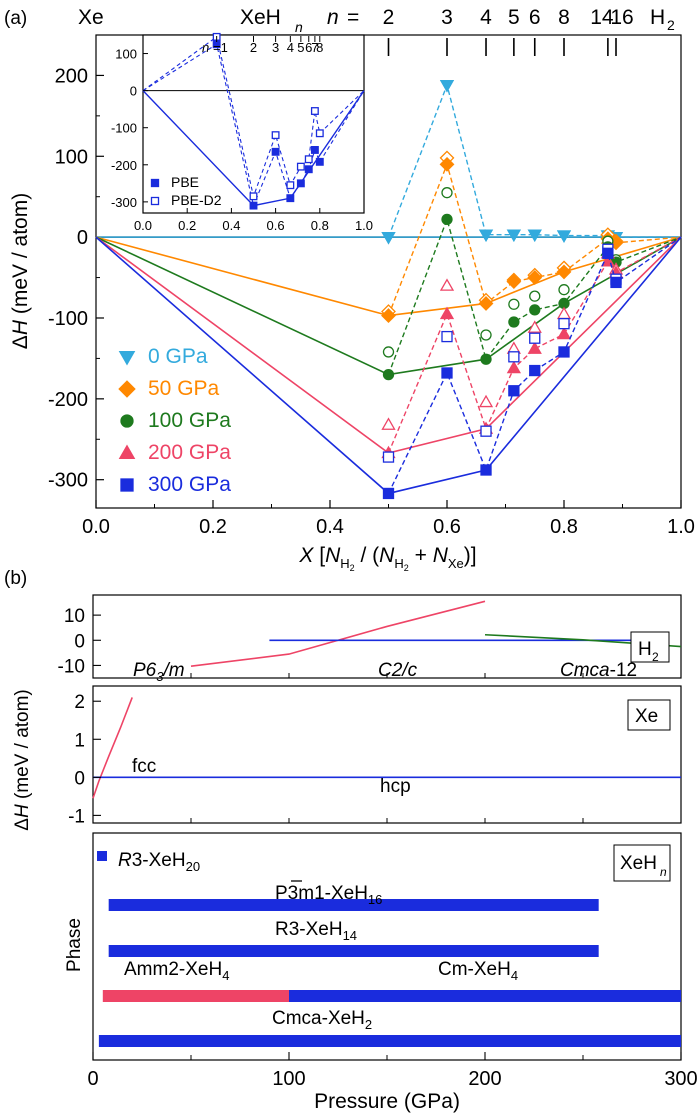  Describe the element at coordinates (353, 17) in the screenshot. I see `top-label-eq: =` at that location.